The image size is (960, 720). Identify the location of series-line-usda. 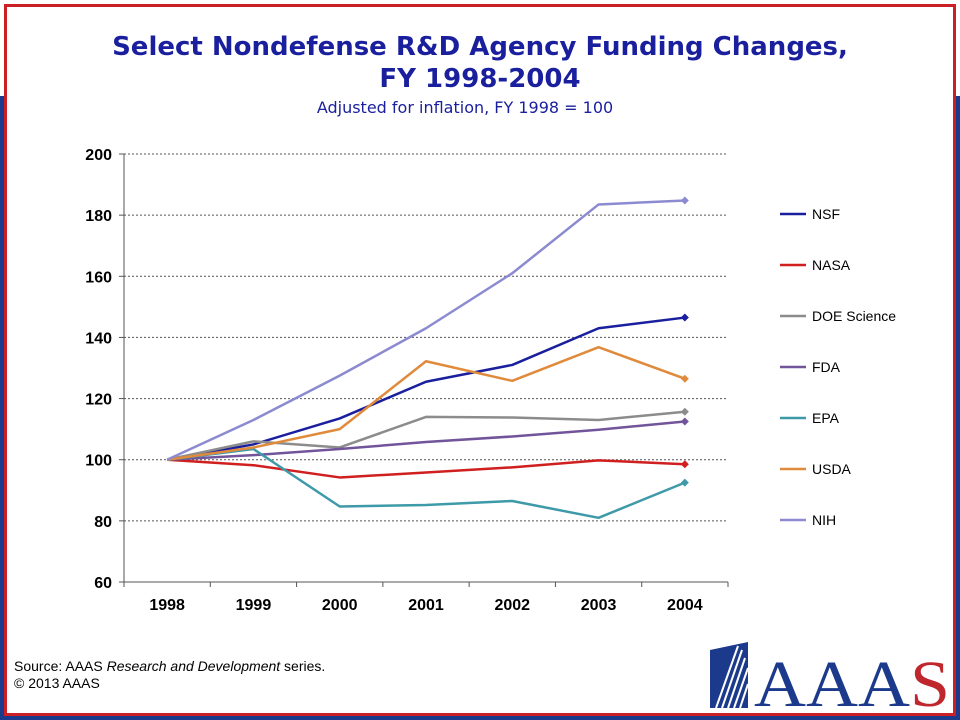
(426, 403).